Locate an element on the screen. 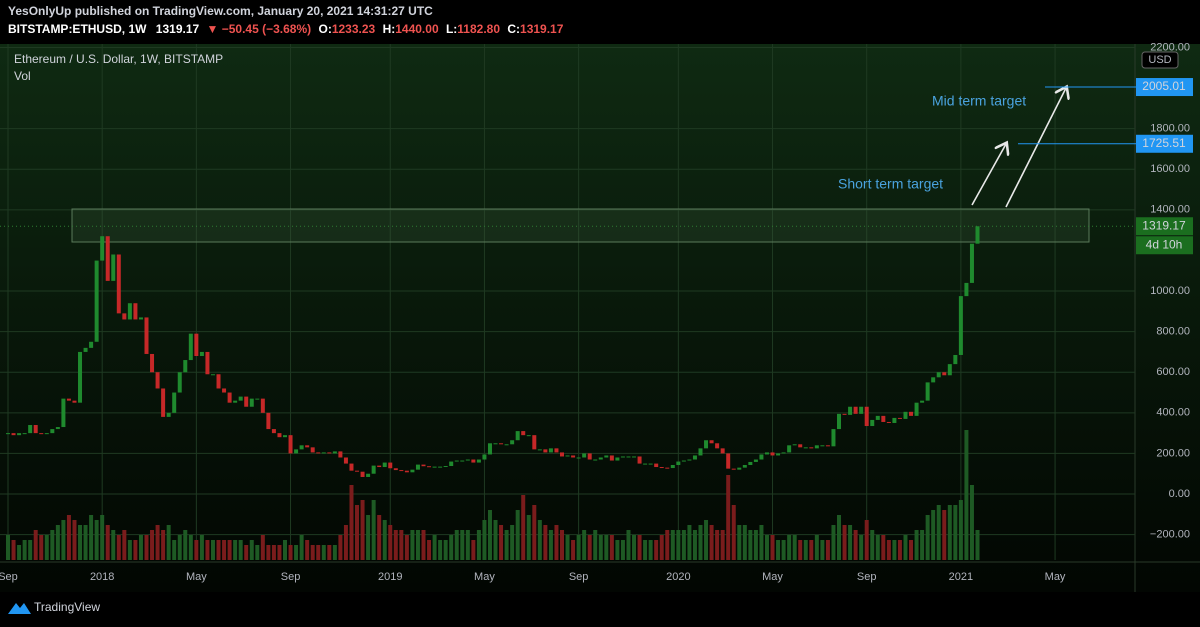  y-tick-label: 0.00 is located at coordinates (1179, 494).